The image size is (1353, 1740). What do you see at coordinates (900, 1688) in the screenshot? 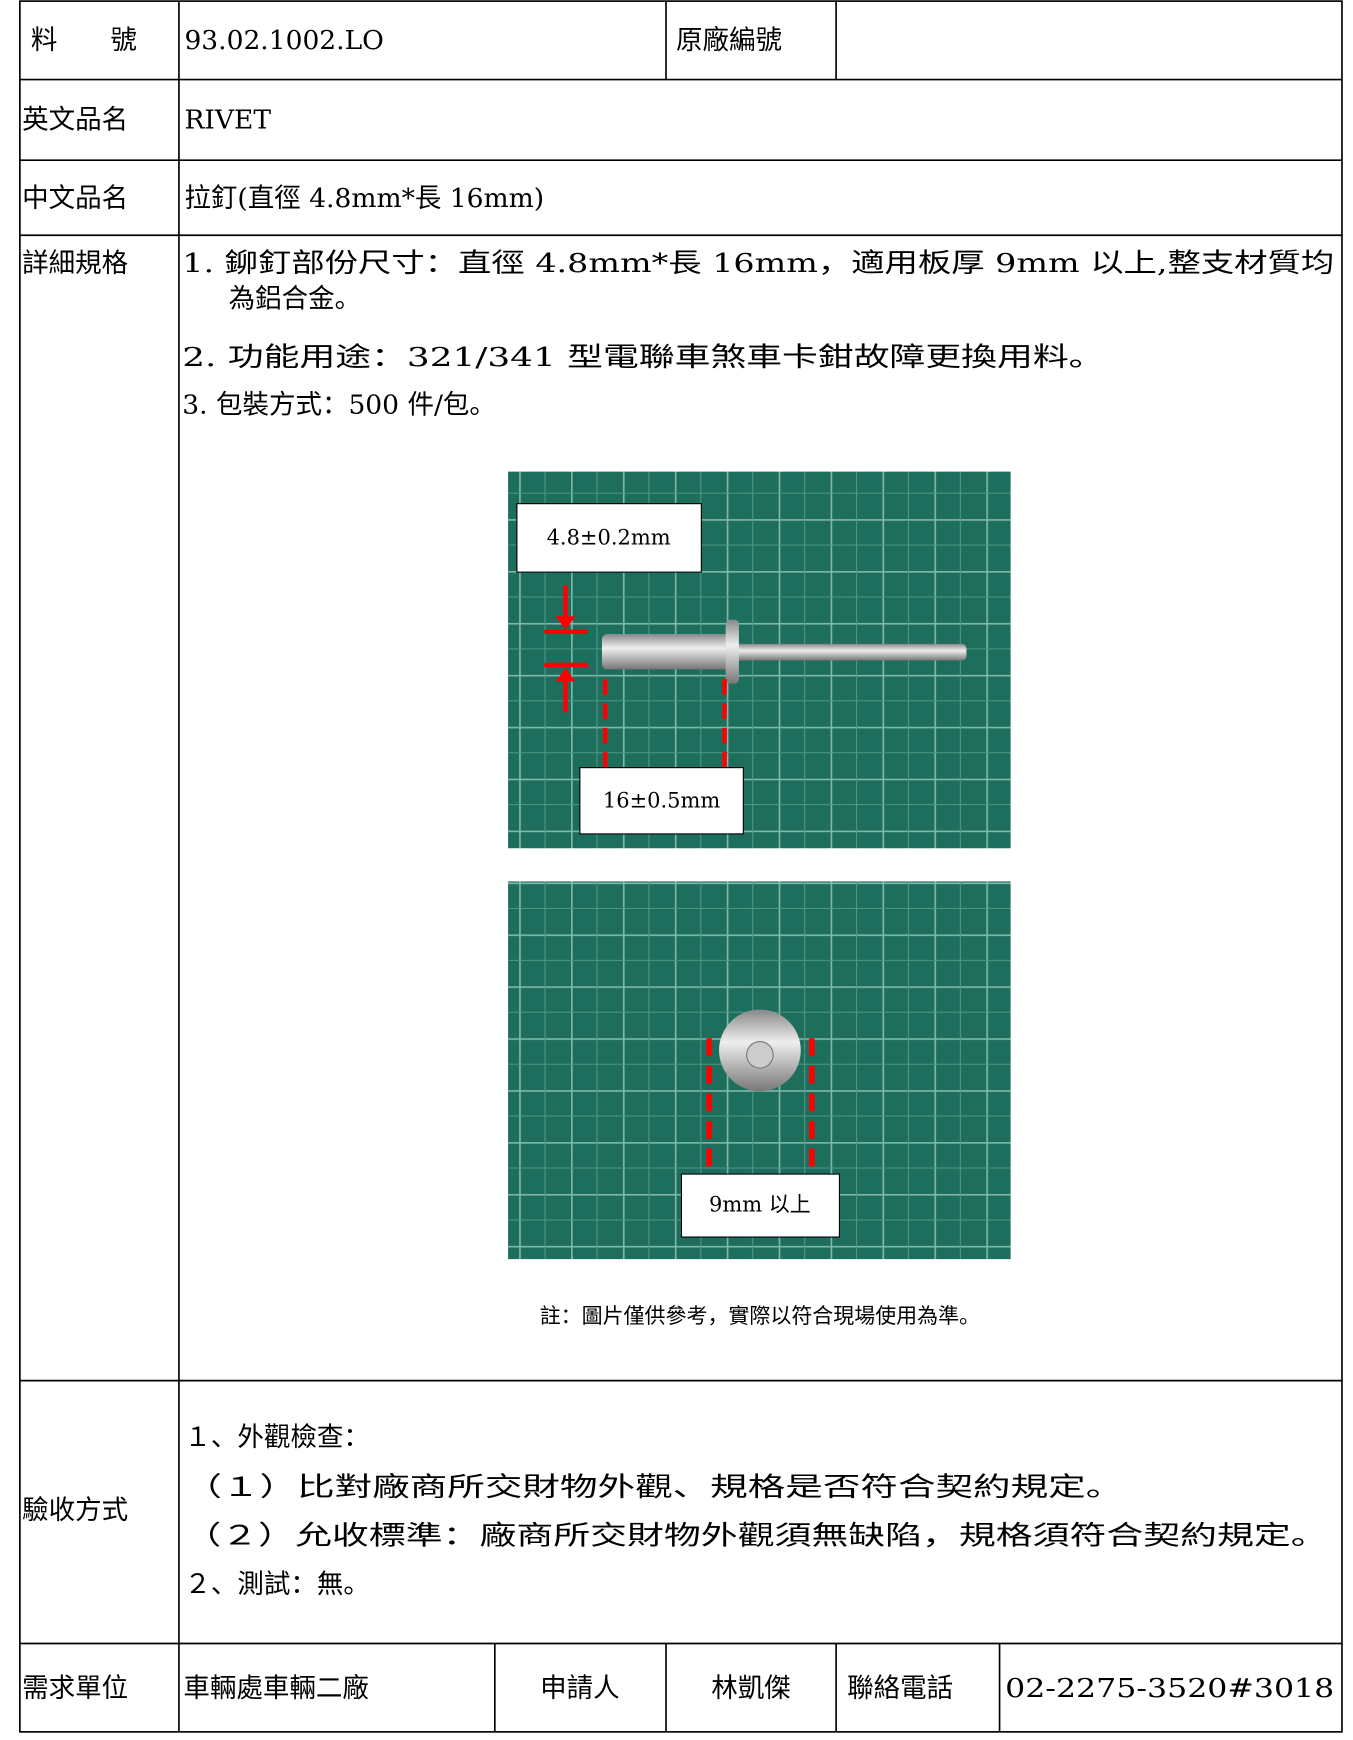
I see `label: 聯絡電話` at bounding box center [900, 1688].